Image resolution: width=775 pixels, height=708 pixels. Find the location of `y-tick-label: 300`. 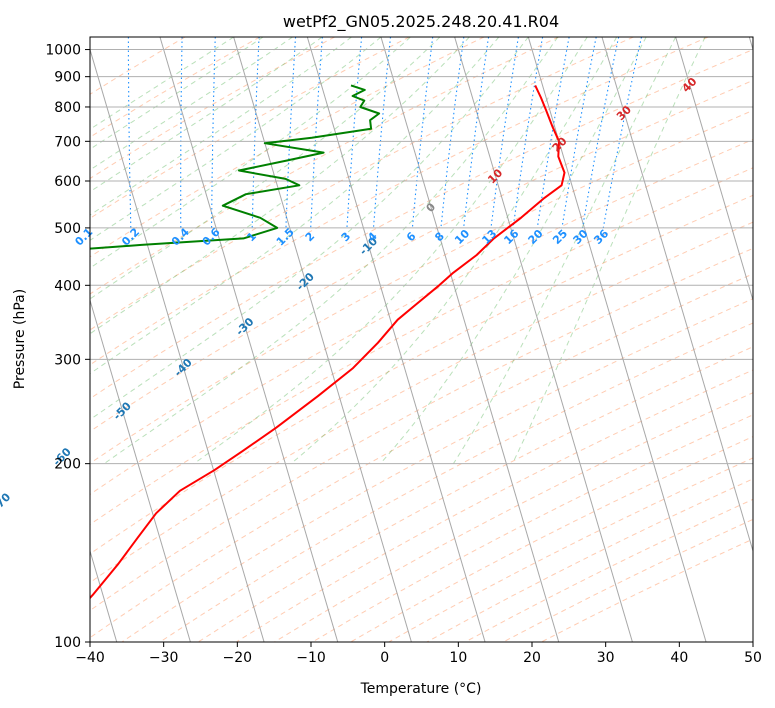

y-tick-label: 300 is located at coordinates (67, 360).